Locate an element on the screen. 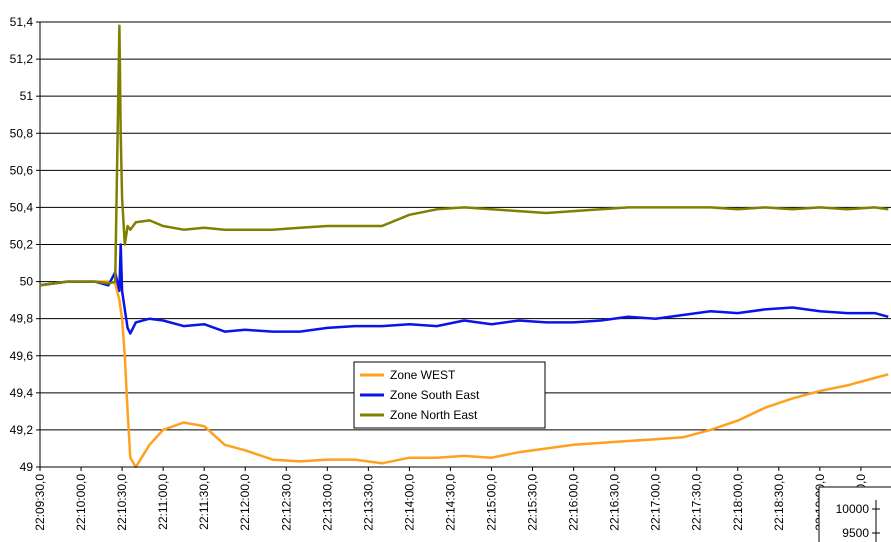 The image size is (891, 542). x-tick-label: 22:14:30,0 is located at coordinates (450, 502).